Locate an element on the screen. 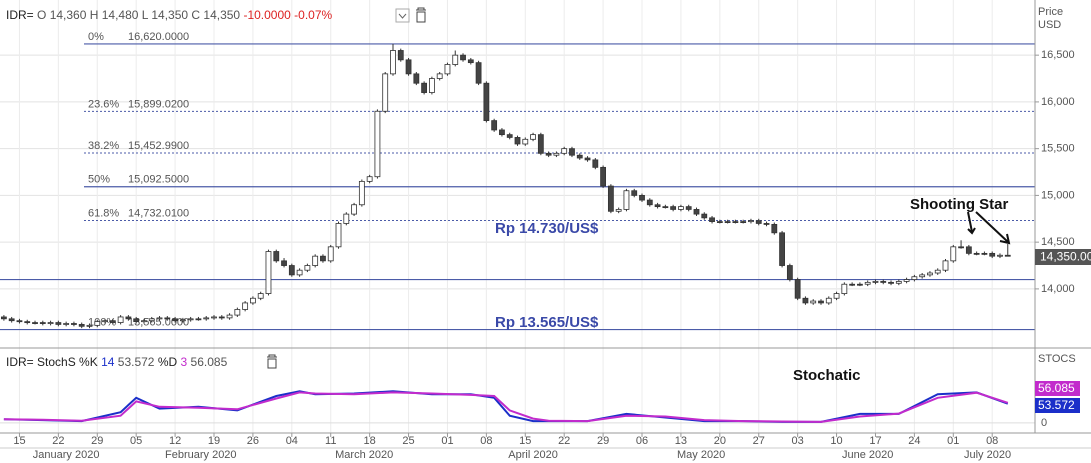 This screenshot has height=463, width=1091. x-tick-label: 19 is located at coordinates (214, 441).